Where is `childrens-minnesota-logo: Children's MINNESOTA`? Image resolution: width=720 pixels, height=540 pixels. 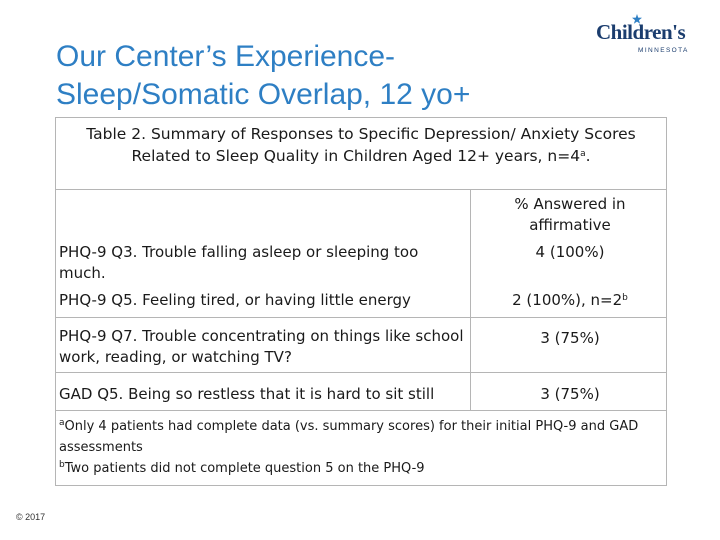 childrens-minnesota-logo: Children's MINNESOTA is located at coordinates (651, 34).